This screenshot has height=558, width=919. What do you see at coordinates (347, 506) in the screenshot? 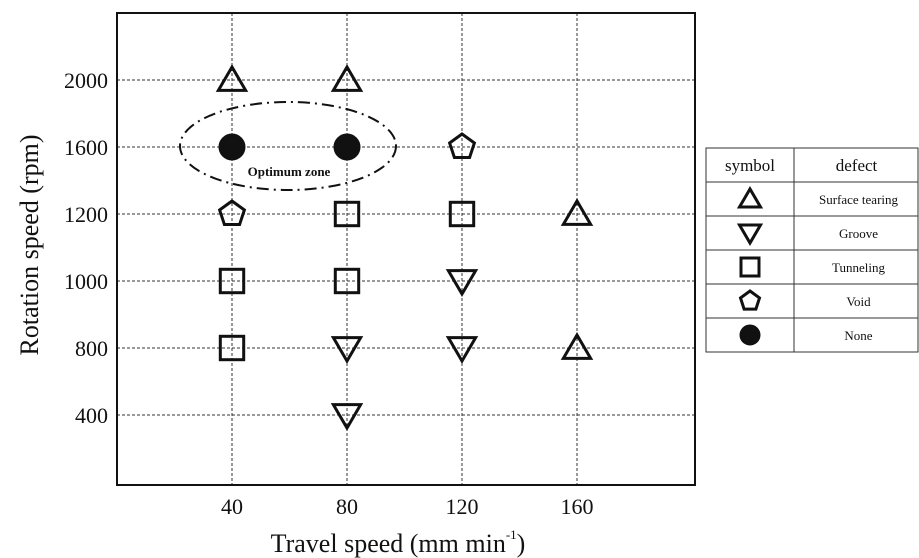
I see `x-tick-label: 80` at bounding box center [347, 506].